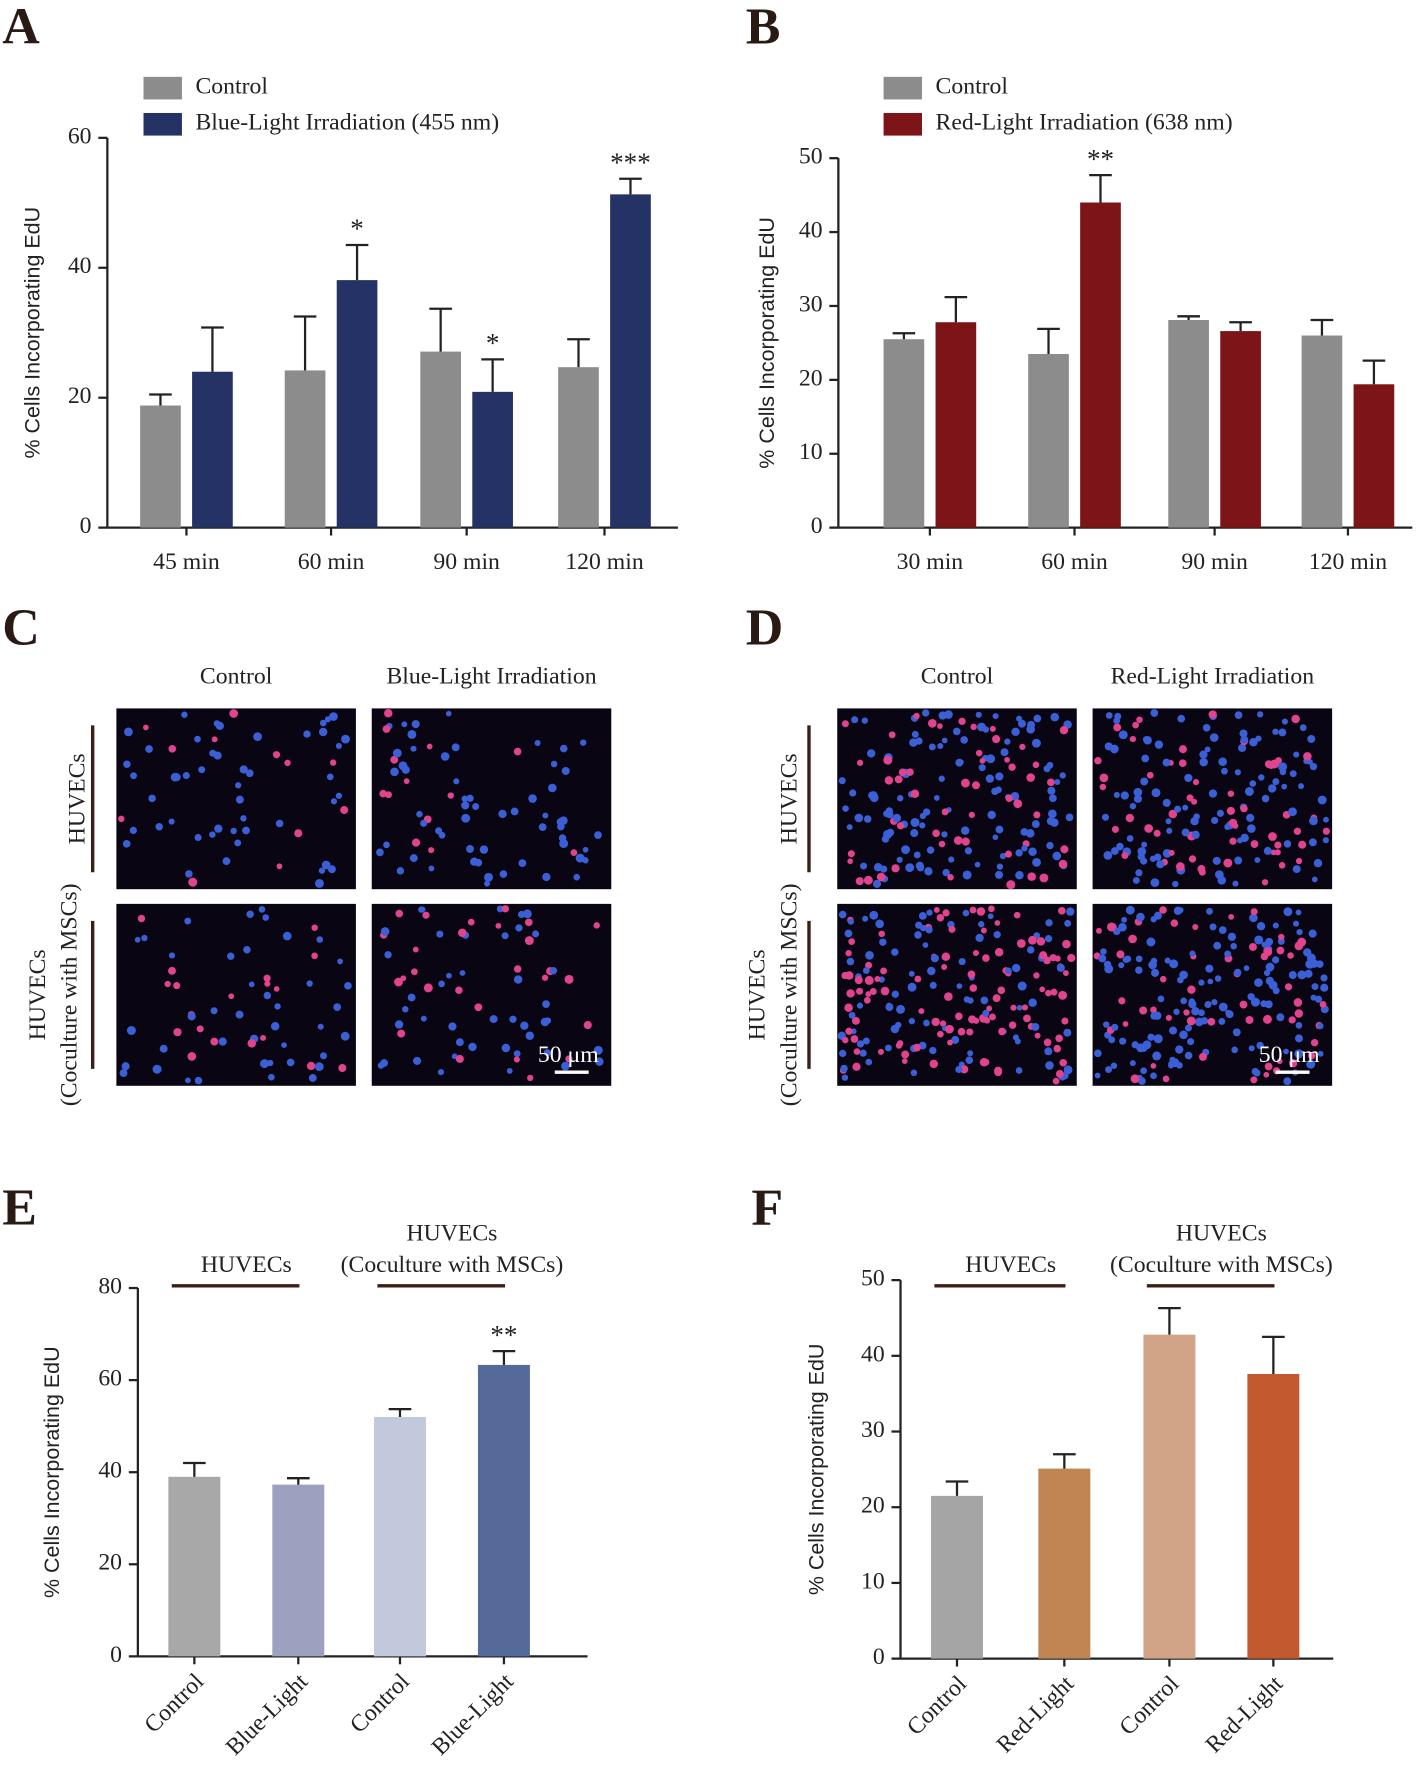 The image size is (1418, 1775). What do you see at coordinates (70, 994) in the screenshot?
I see `row-label: (Coculture with MSCs)` at bounding box center [70, 994].